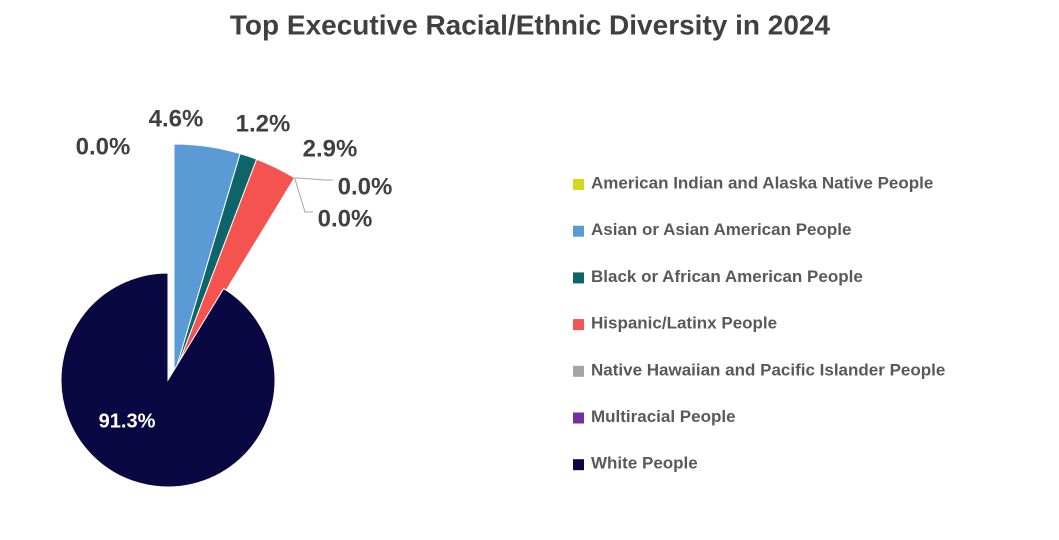  I want to click on legend-label: Hispanic/Latinx People, so click(684, 323).